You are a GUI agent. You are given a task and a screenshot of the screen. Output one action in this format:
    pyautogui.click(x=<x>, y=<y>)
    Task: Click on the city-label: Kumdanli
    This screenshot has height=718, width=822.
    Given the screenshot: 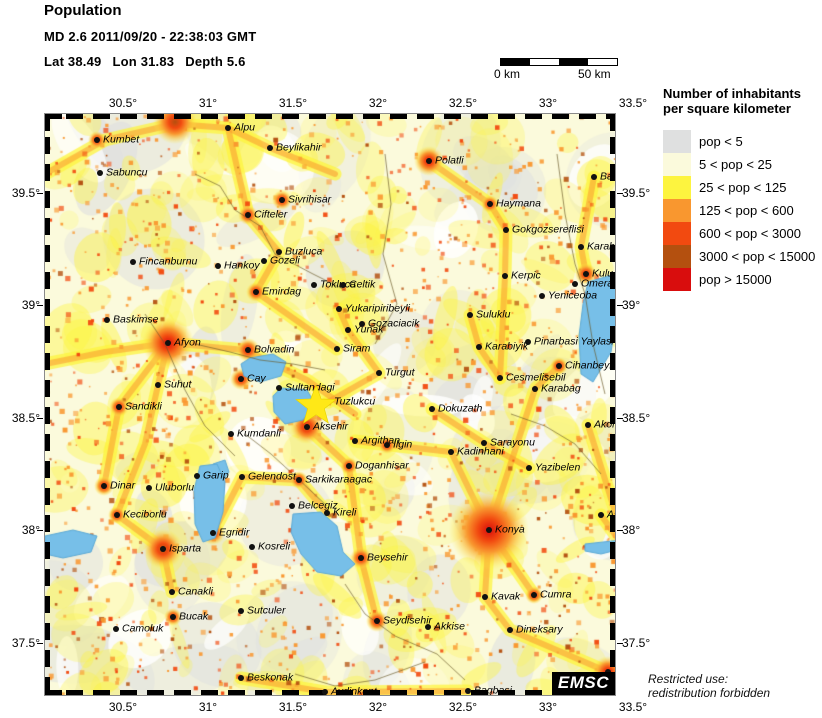 What is the action you would take?
    pyautogui.click(x=259, y=433)
    